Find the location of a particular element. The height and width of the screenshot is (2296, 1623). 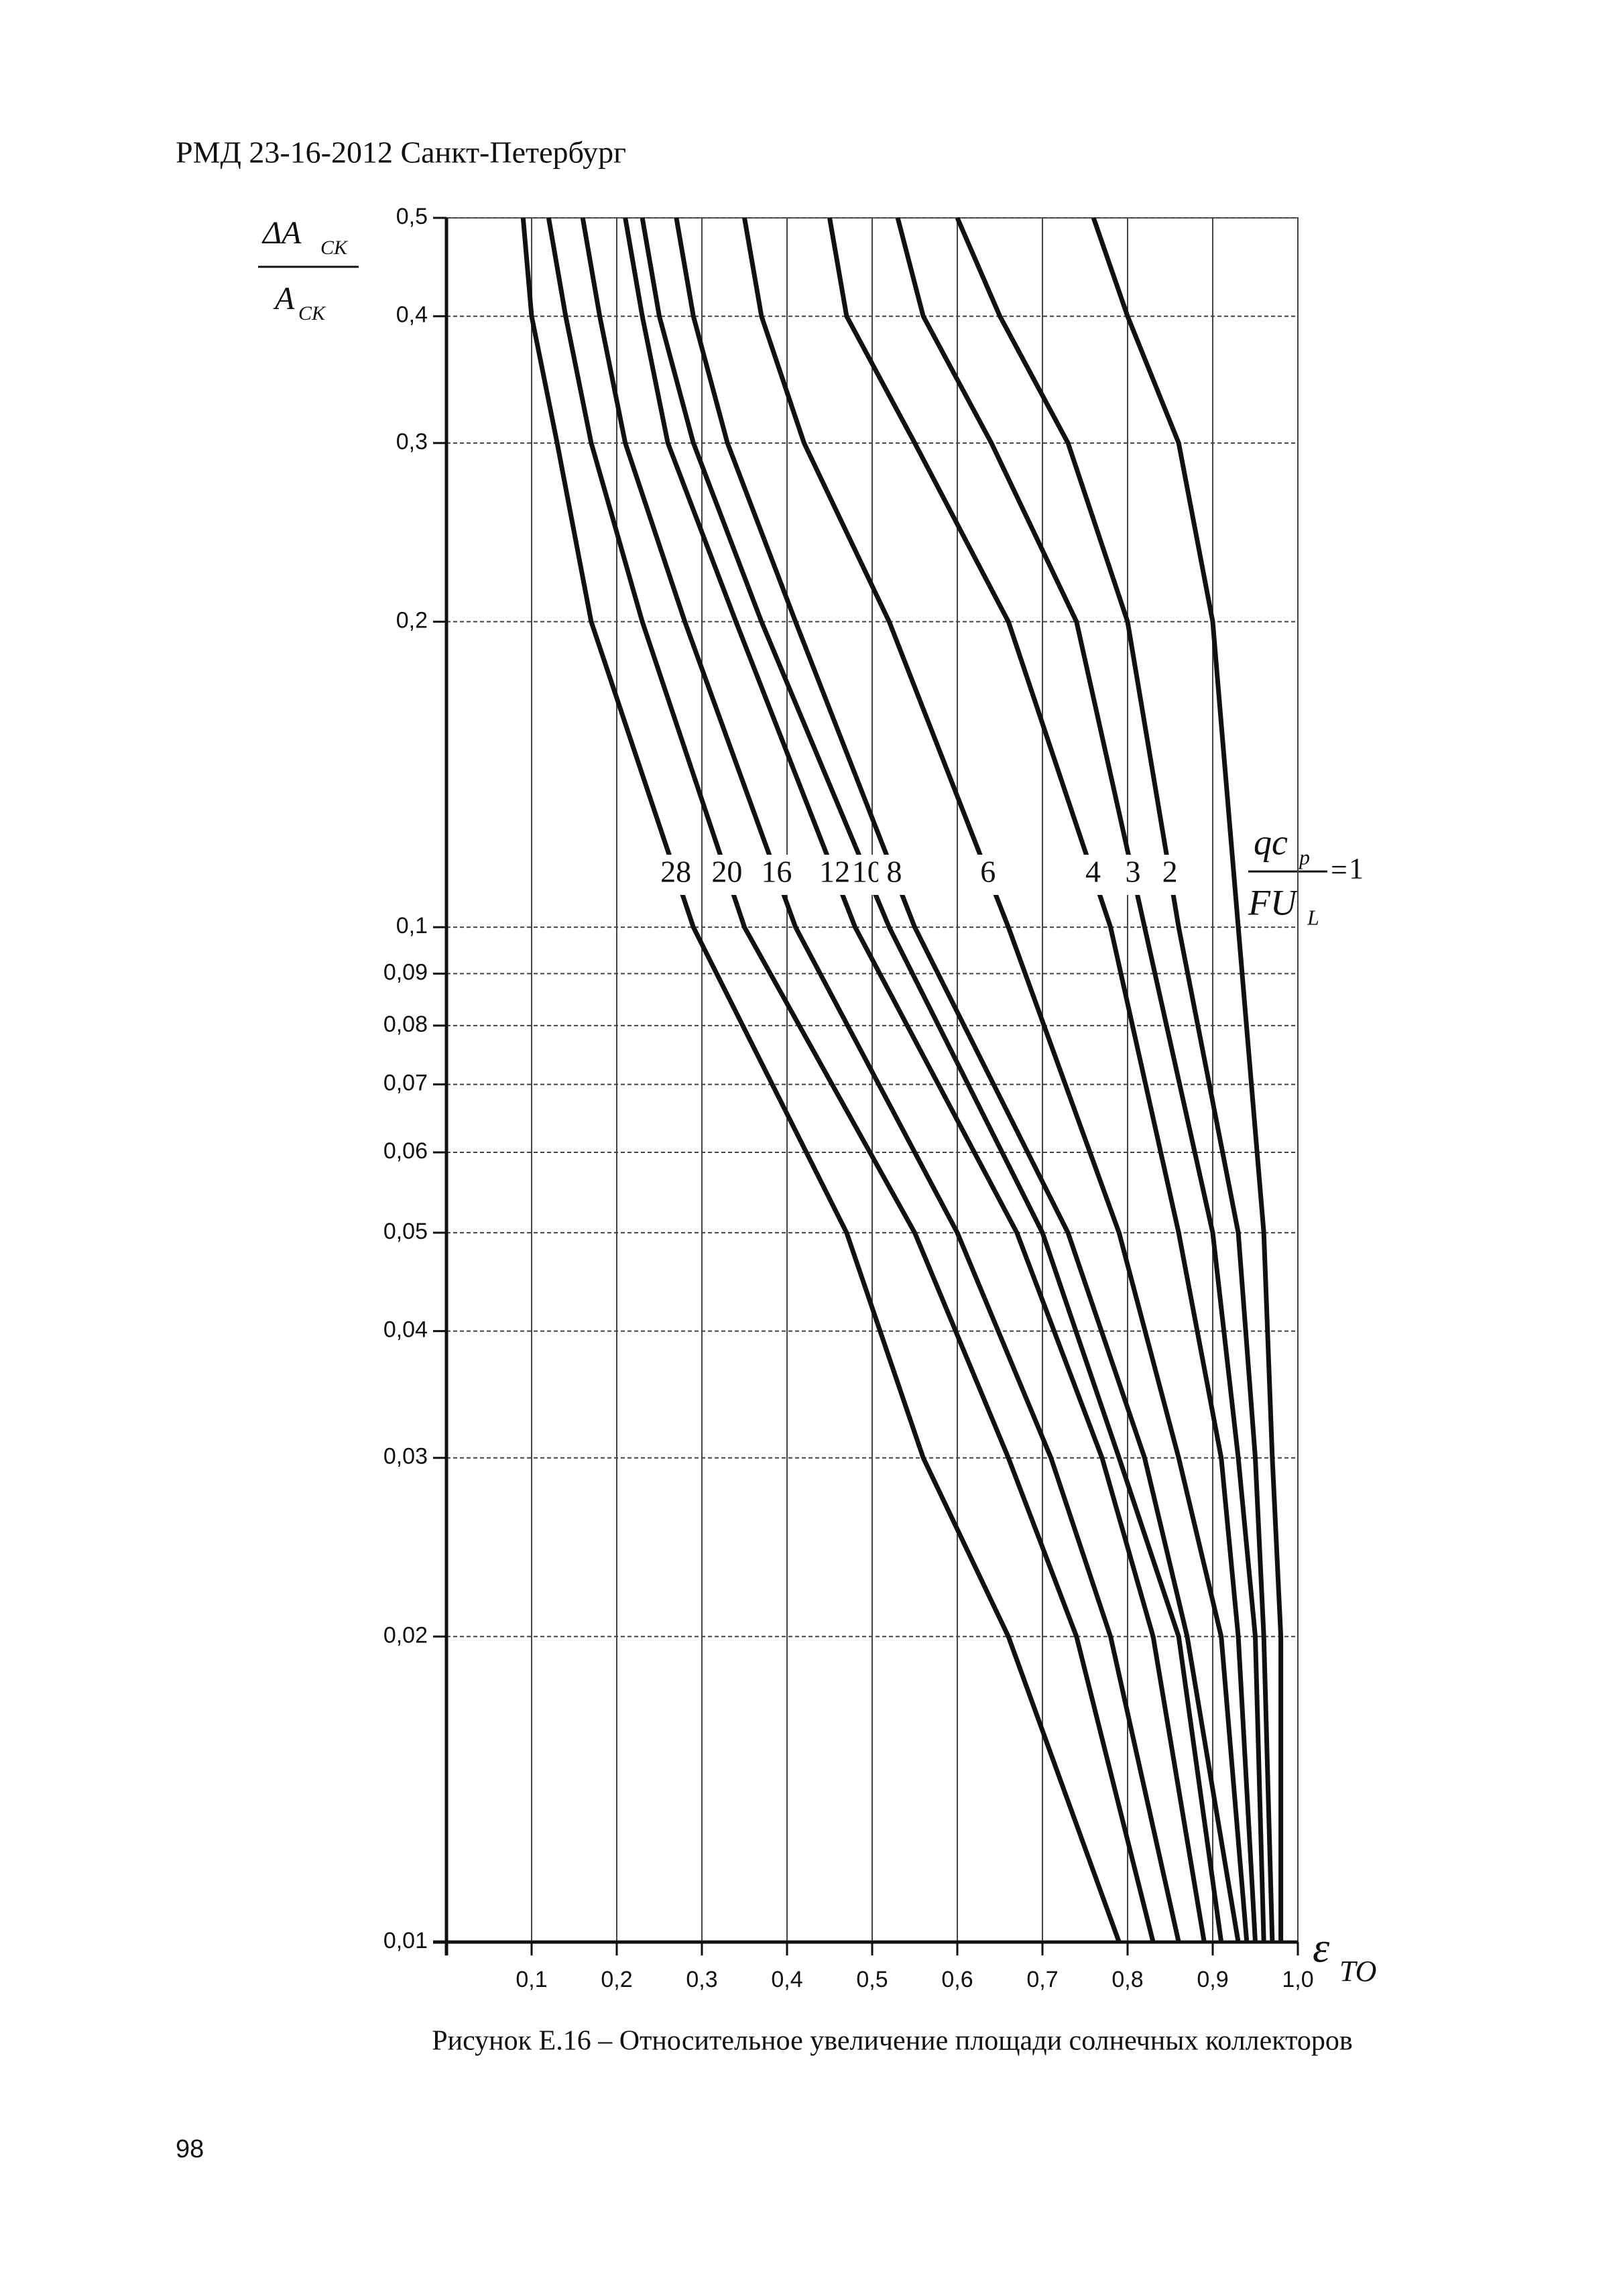

x-label: ε is located at coordinates (1321, 1948).